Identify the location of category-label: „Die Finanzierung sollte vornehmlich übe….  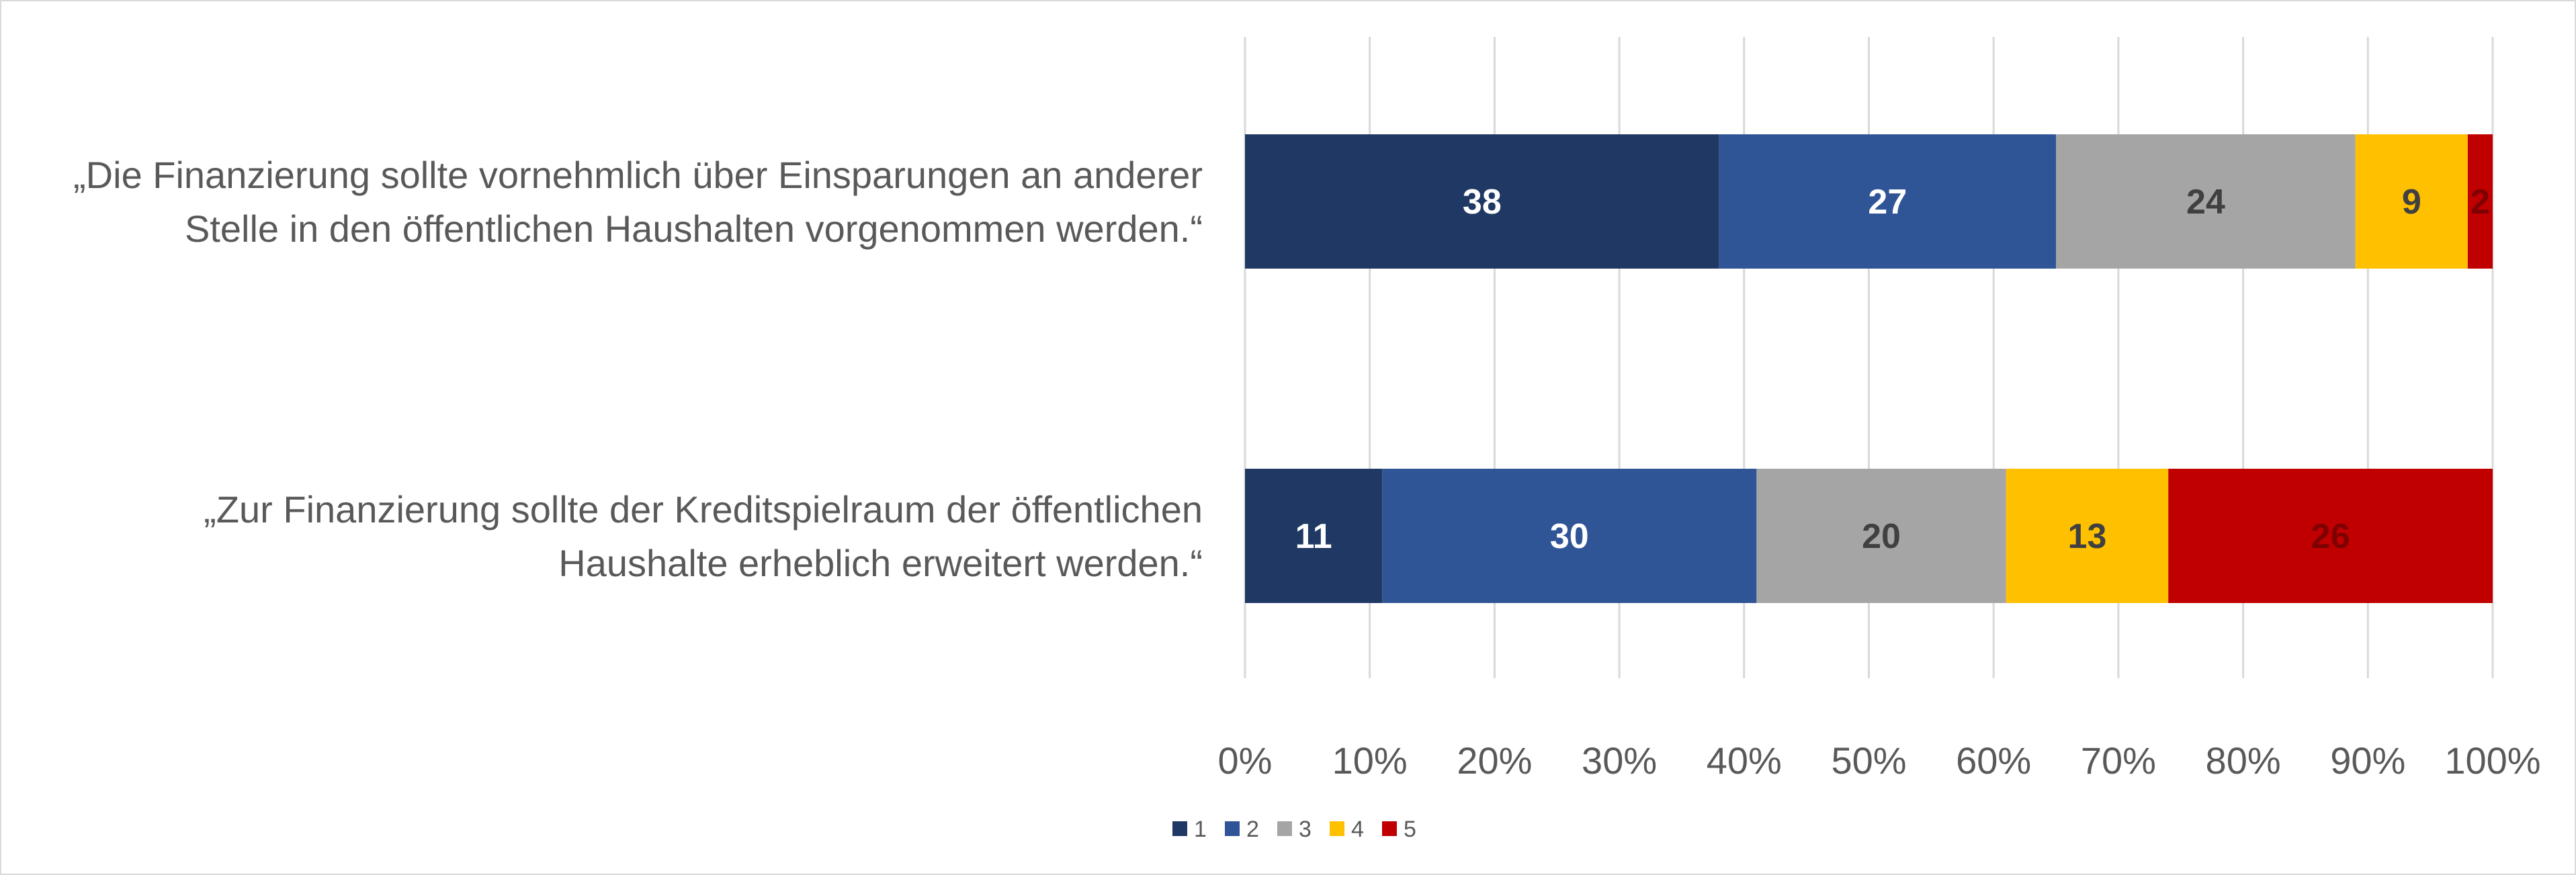
(638, 175).